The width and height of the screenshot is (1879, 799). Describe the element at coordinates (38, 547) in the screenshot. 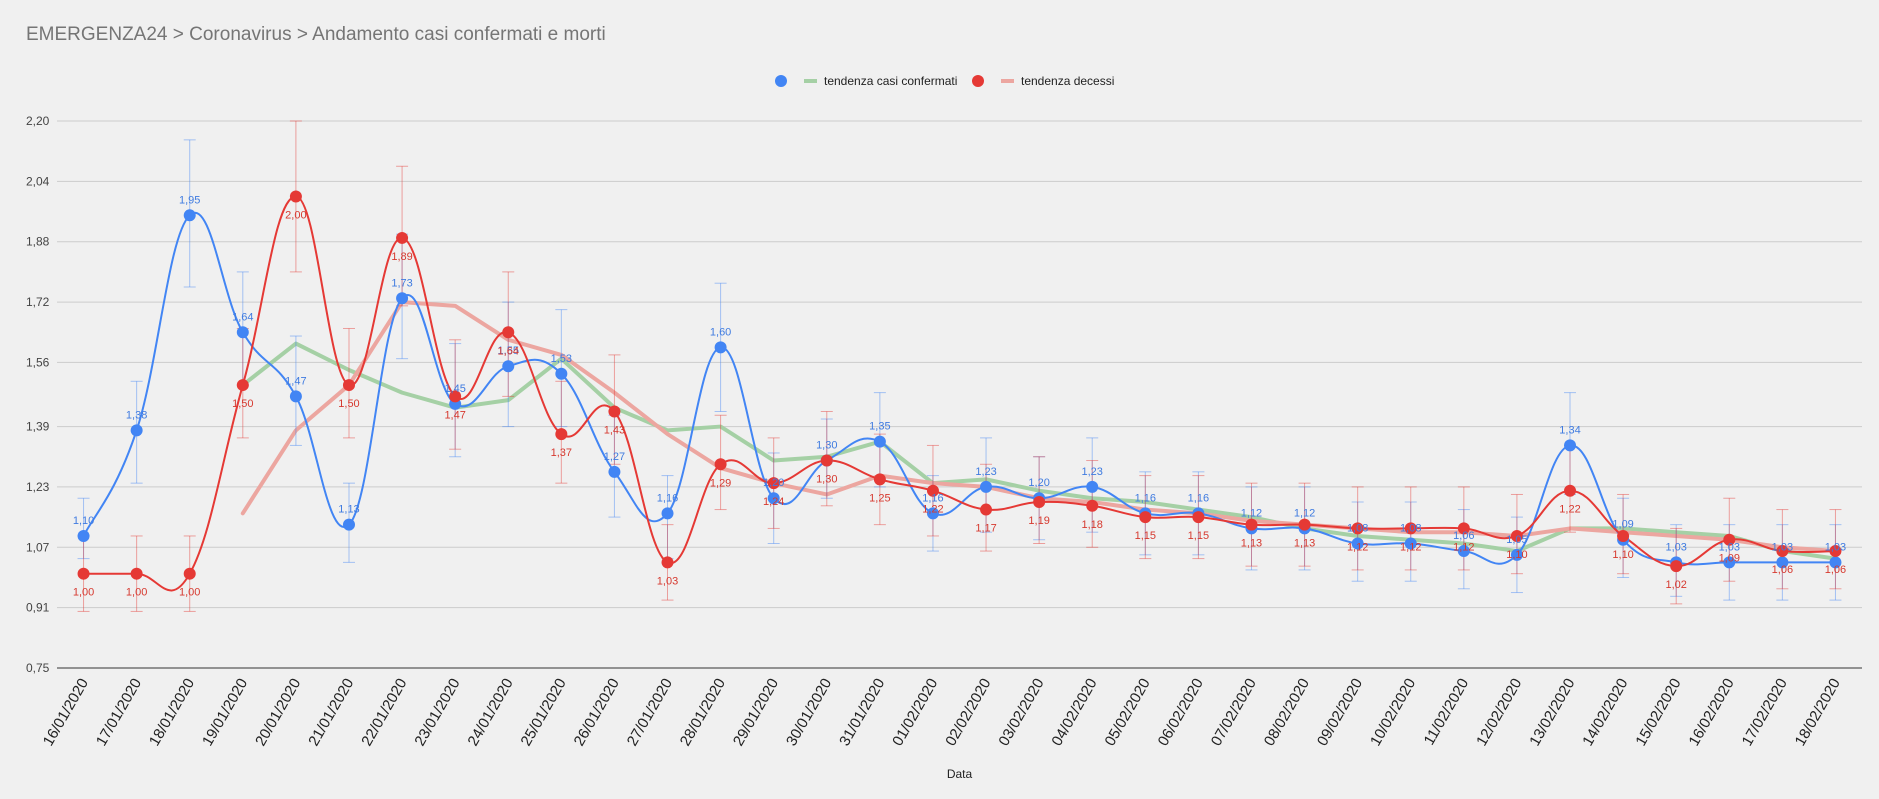

I see `y-tick-label: 1,07` at that location.